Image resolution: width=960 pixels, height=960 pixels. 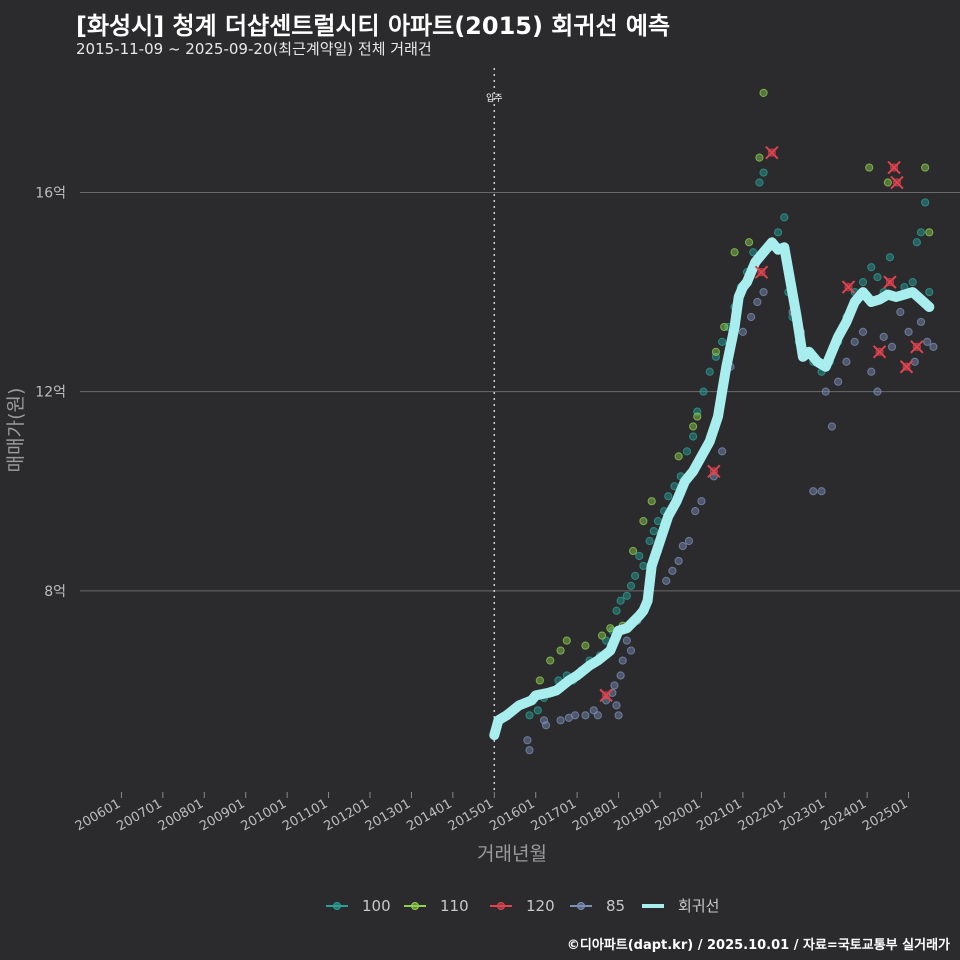 What do you see at coordinates (254, 49) in the screenshot?
I see `chart-subtitle: 2015-11-09 ~ 2025-09-20(최근계약일) 전체 거래건` at bounding box center [254, 49].